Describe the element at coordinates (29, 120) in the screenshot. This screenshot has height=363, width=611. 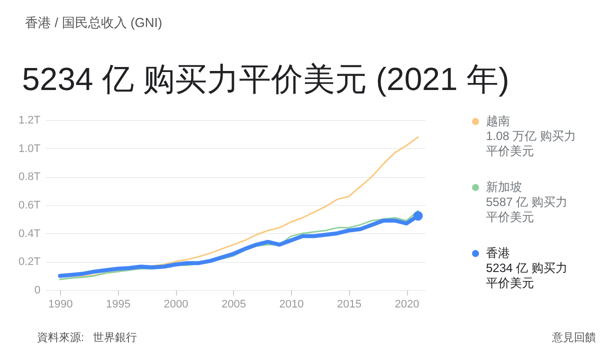
I see `y-tick-label: 1.2T` at that location.